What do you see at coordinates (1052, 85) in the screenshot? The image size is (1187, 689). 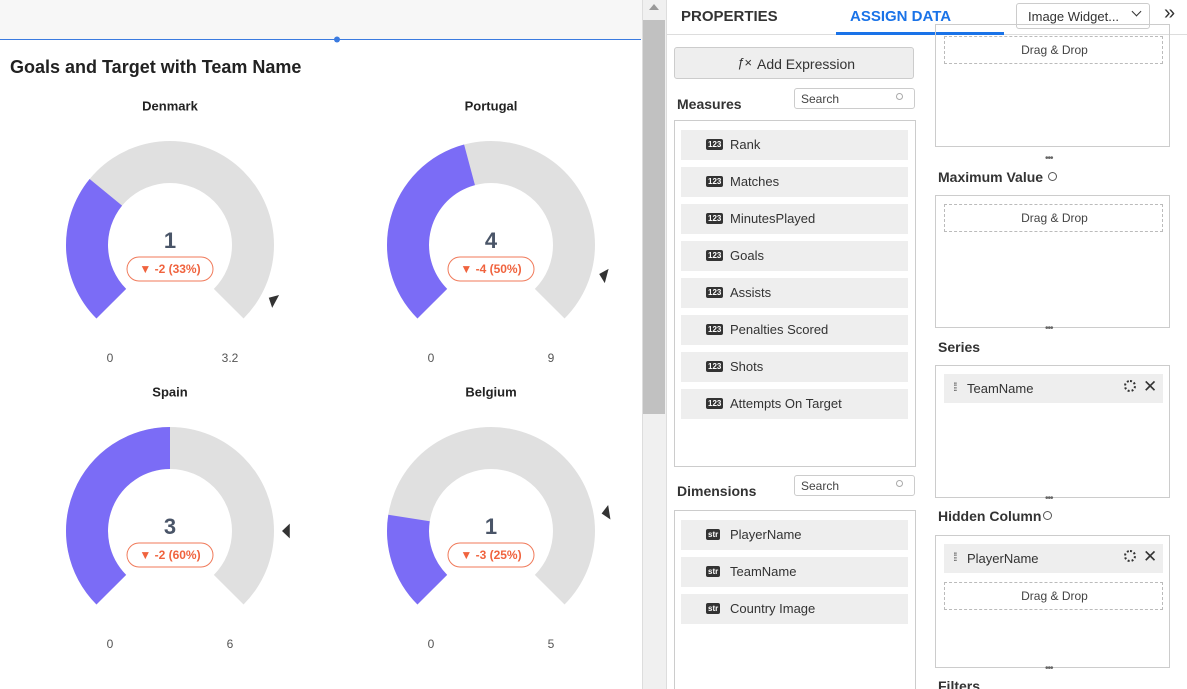 I see `well: Drag & Drop` at bounding box center [1052, 85].